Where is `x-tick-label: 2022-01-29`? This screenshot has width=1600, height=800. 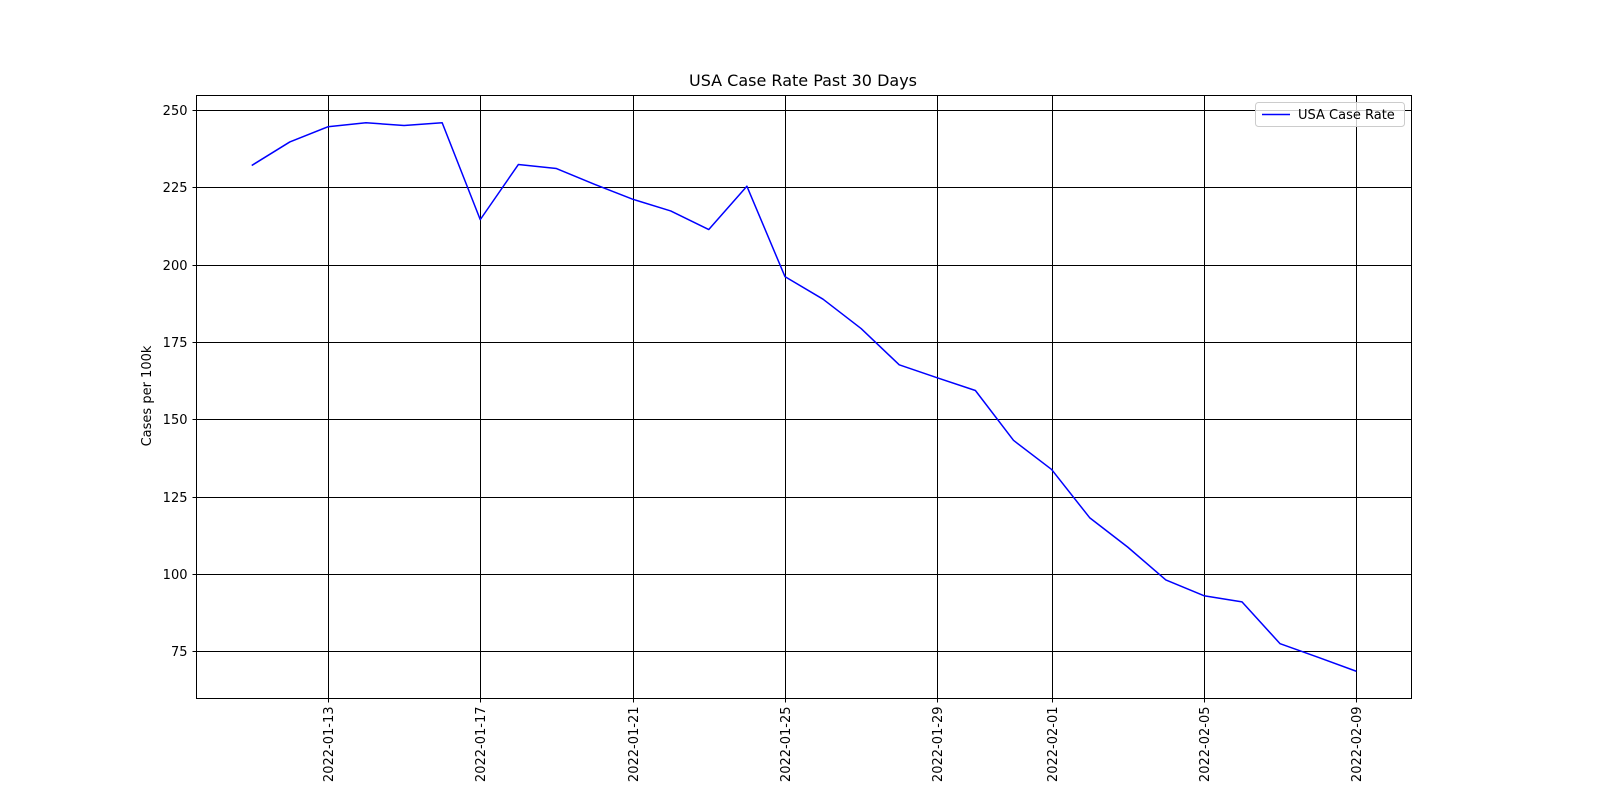
x-tick-label: 2022-01-29 is located at coordinates (938, 745).